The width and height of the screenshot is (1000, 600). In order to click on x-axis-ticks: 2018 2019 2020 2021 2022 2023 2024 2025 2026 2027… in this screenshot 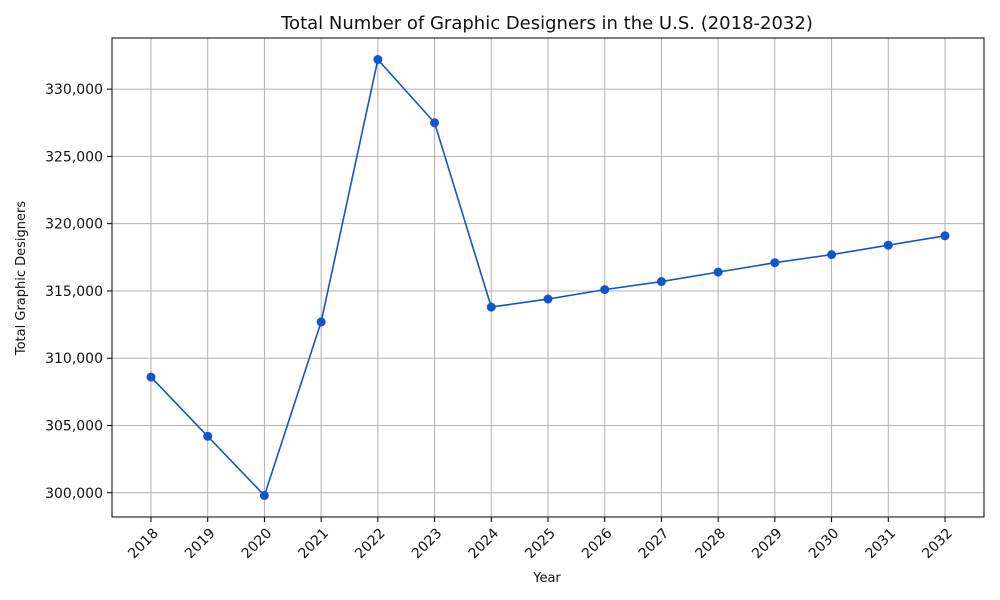, I will do `click(540, 539)`.